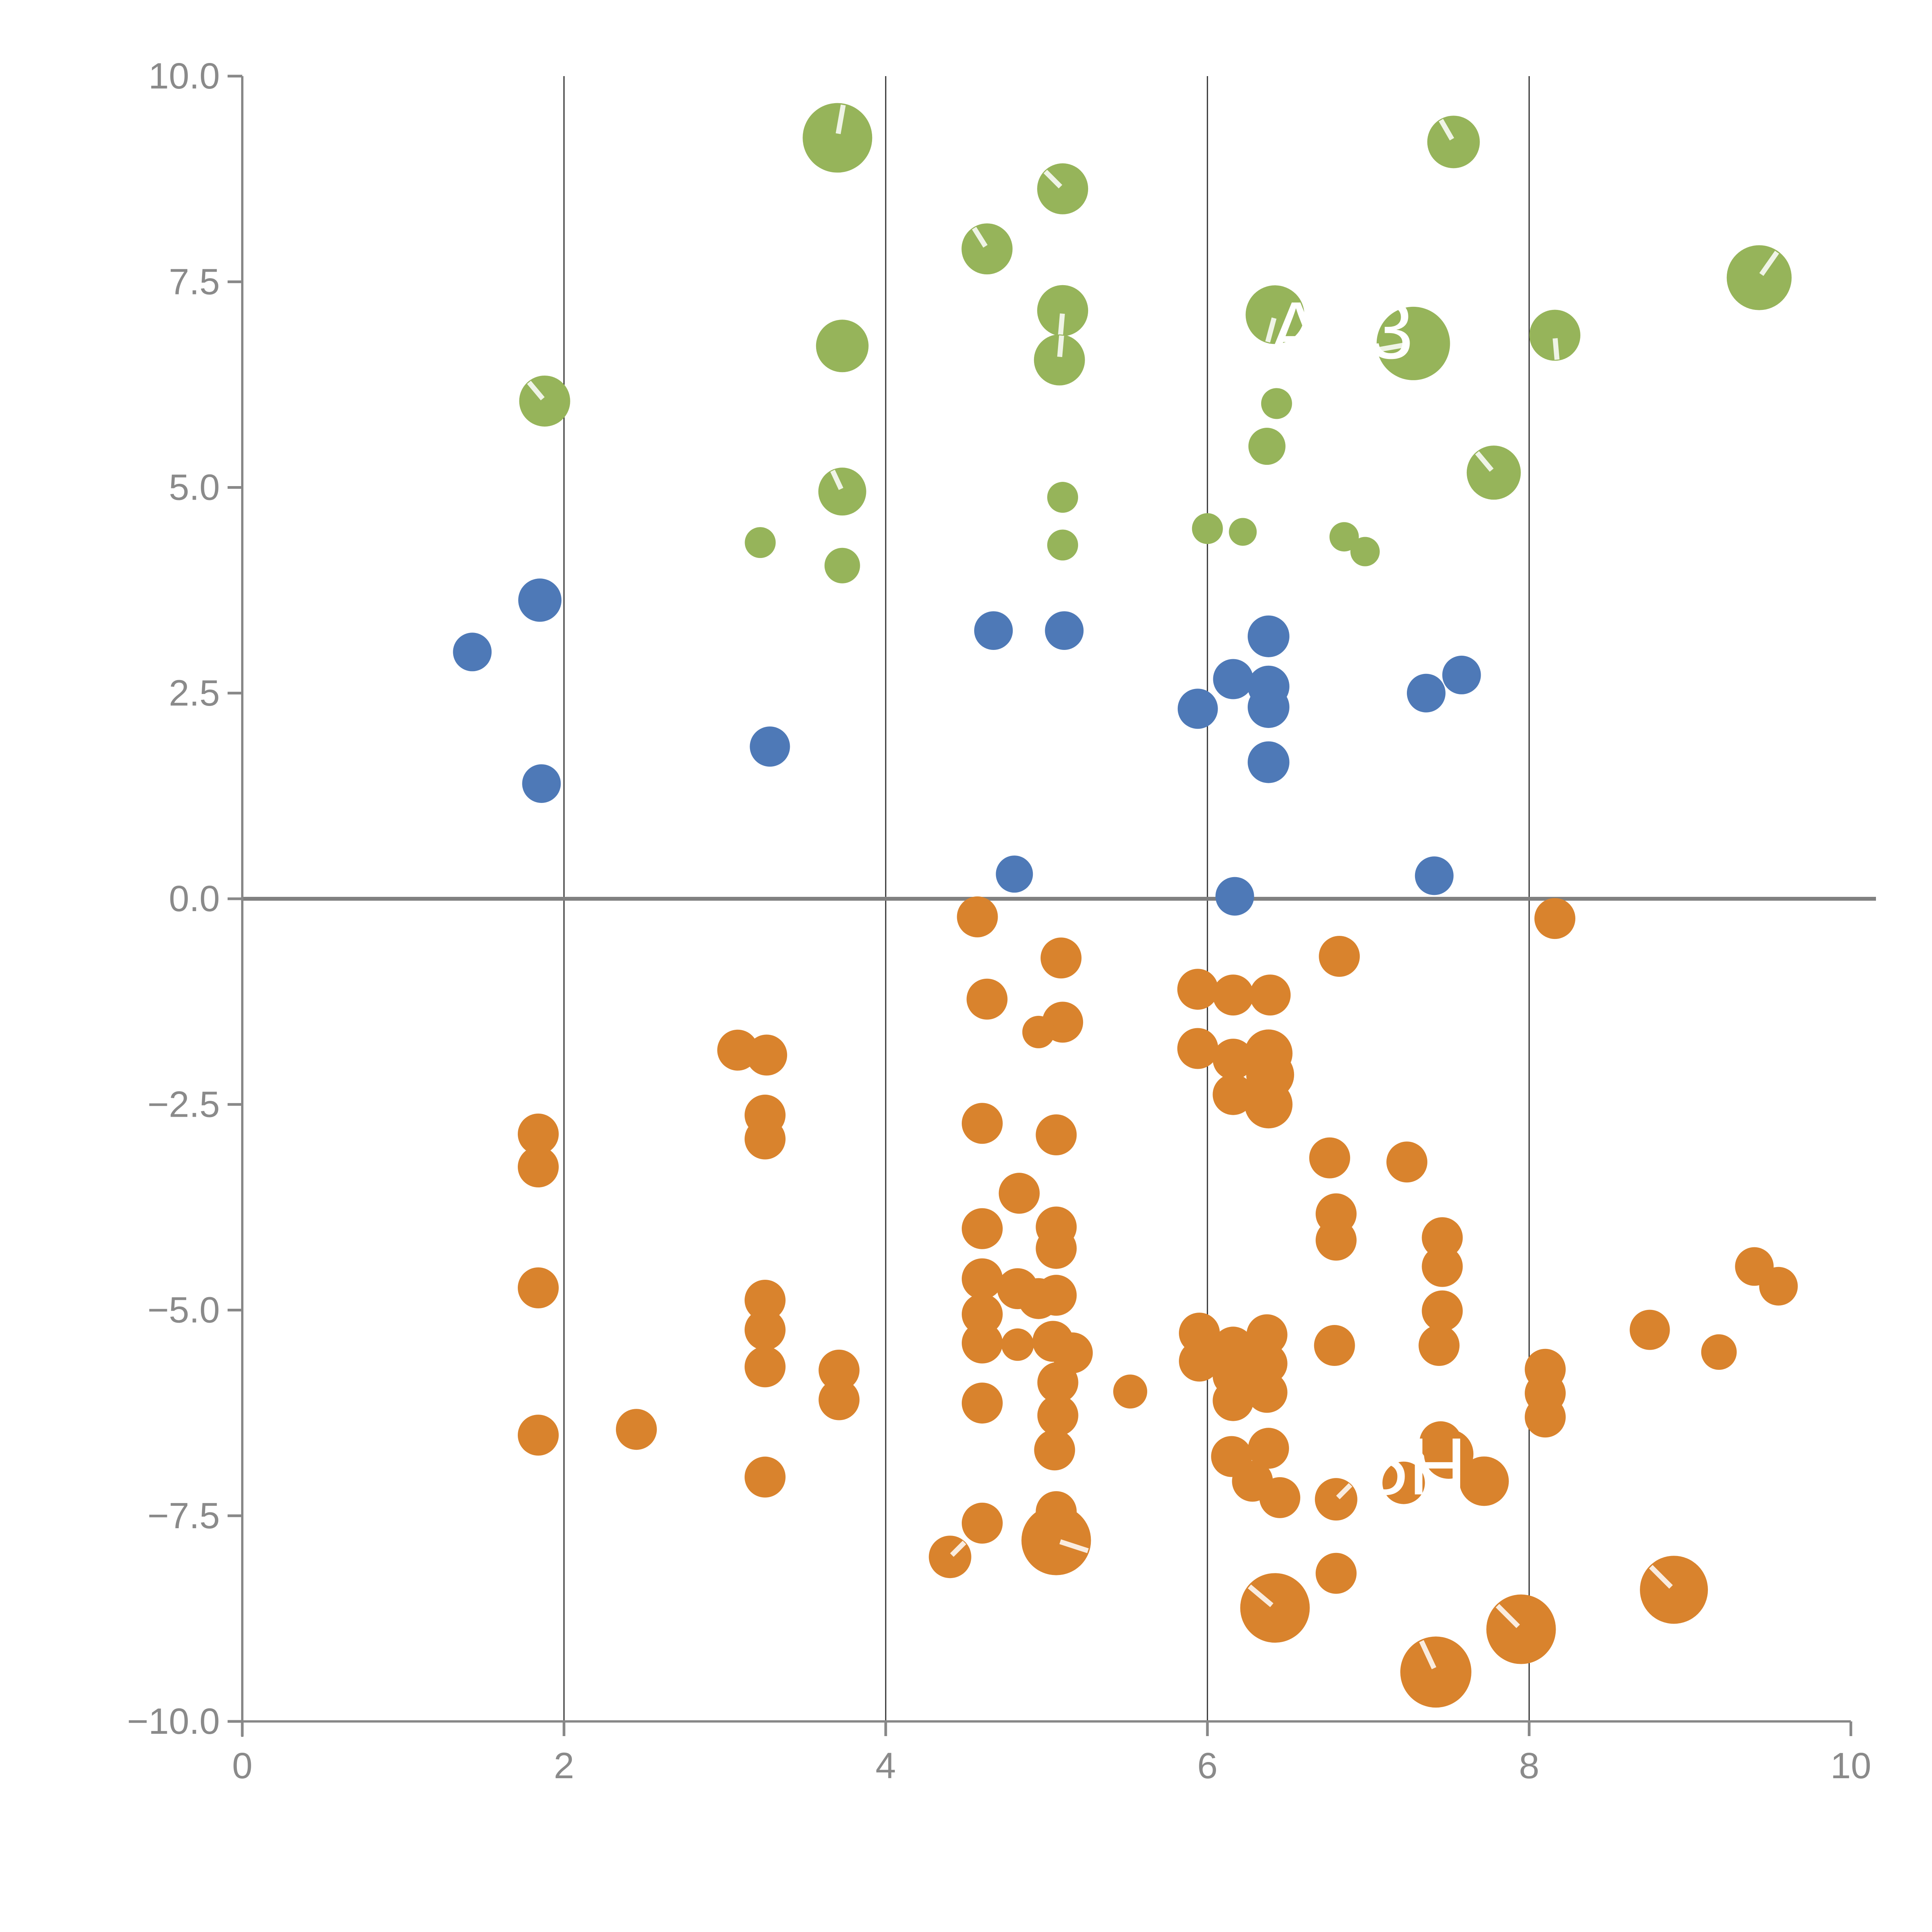 The image size is (1932, 1932). I want to click on x-tick-label: 10, so click(1851, 1766).